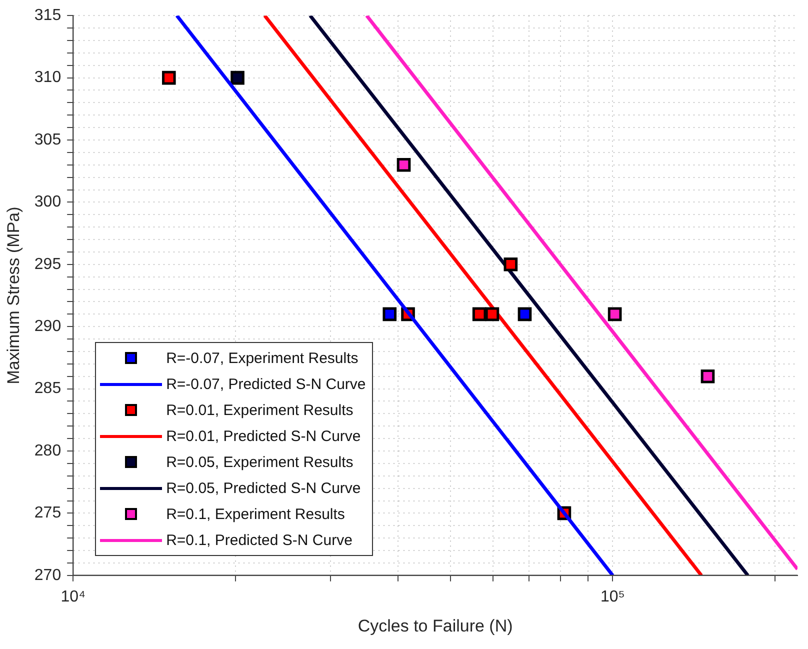  What do you see at coordinates (260, 410) in the screenshot?
I see `legend-label: R=0.01, Experiment Results` at bounding box center [260, 410].